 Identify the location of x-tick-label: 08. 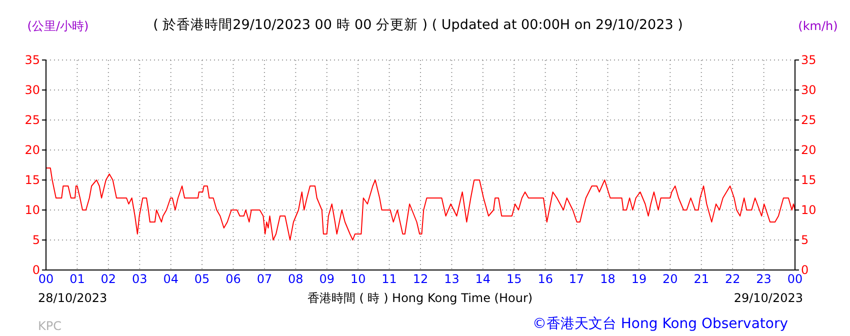
(296, 279).